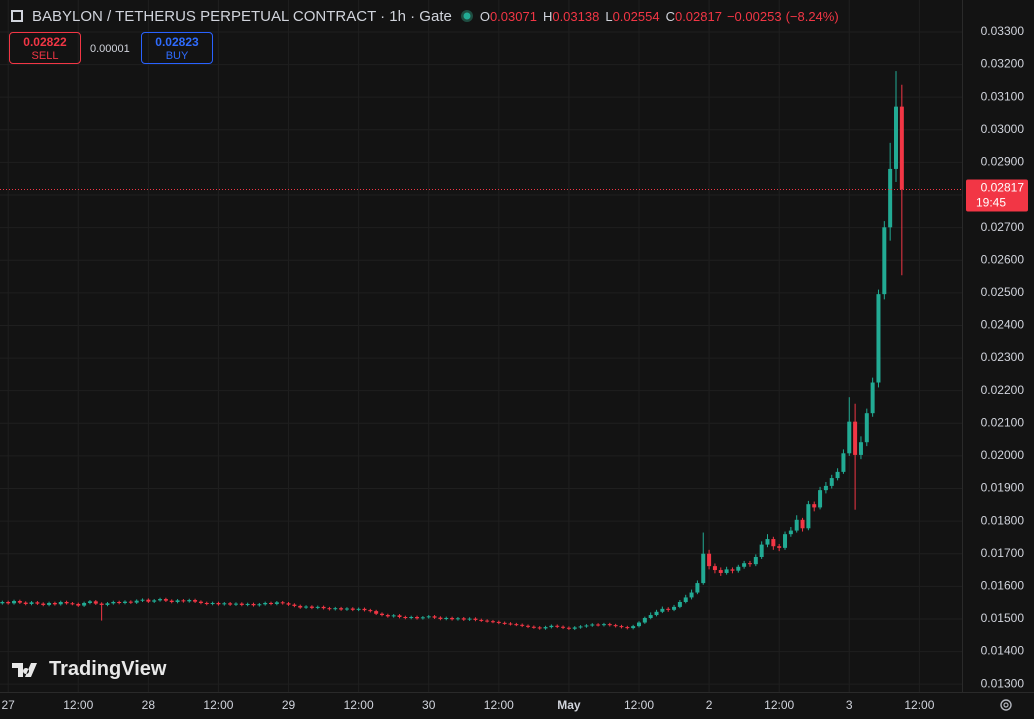 The height and width of the screenshot is (719, 1034). What do you see at coordinates (24, 669) in the screenshot?
I see `brand-logo` at bounding box center [24, 669].